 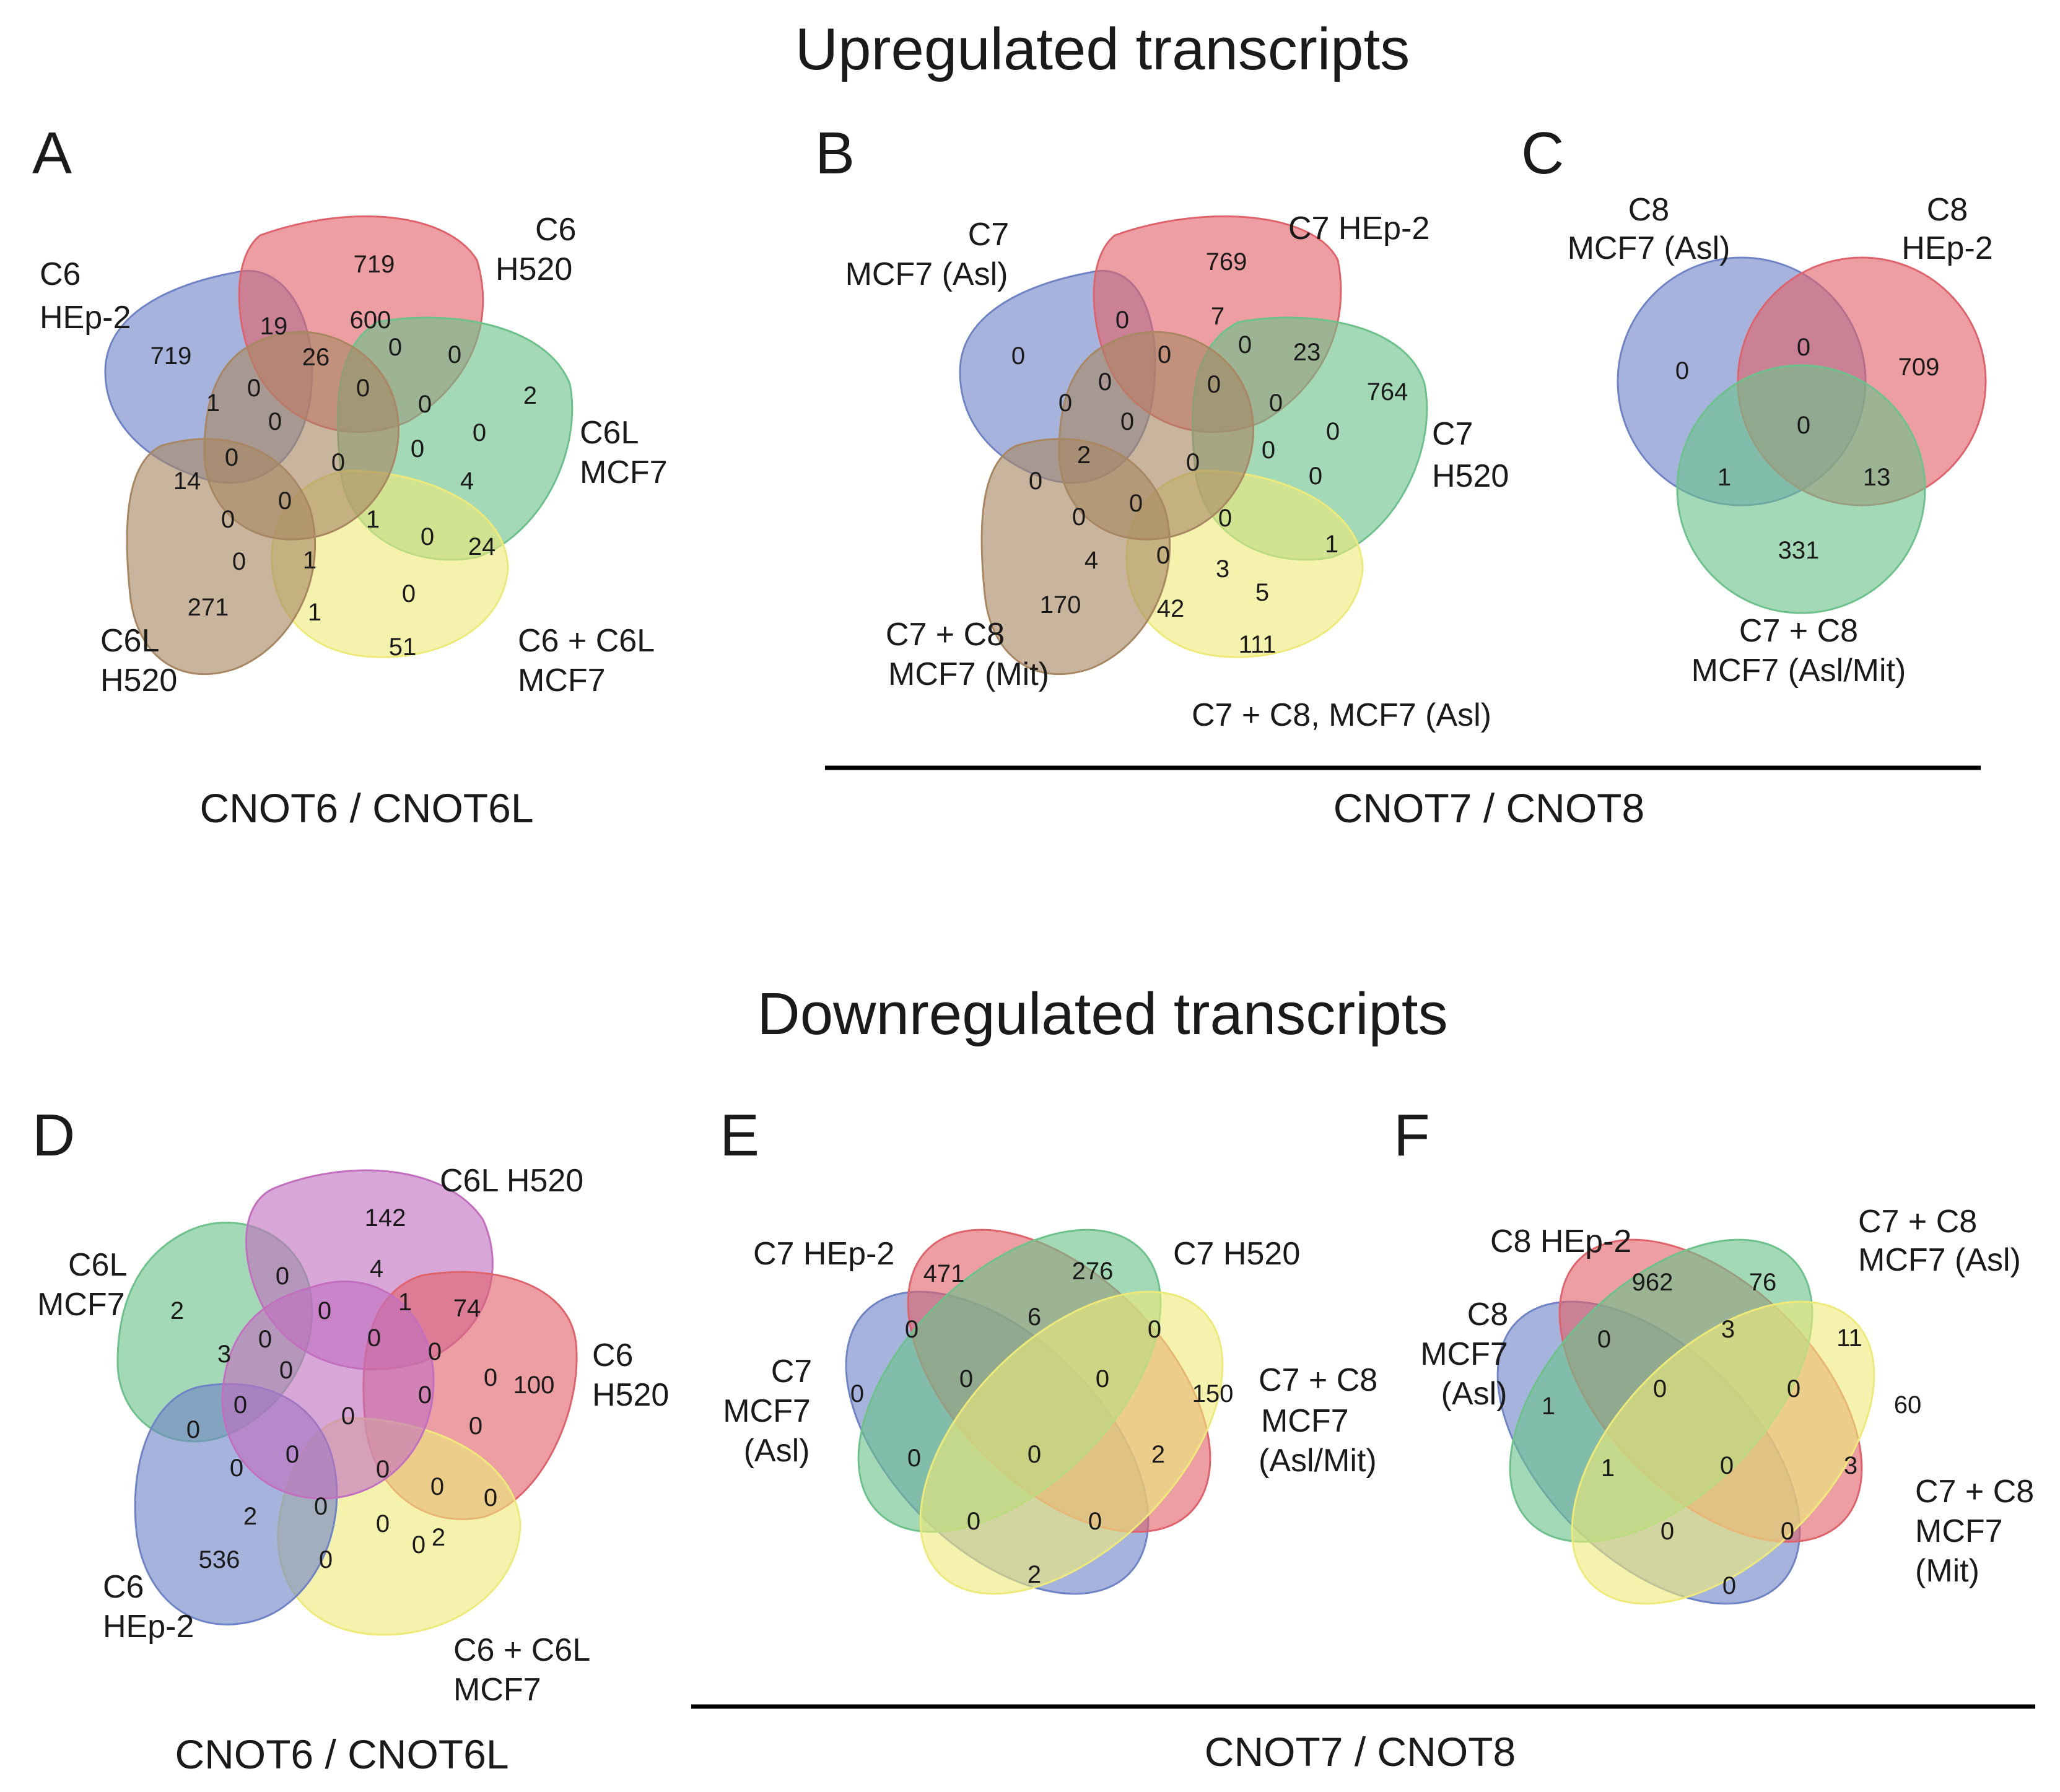 What do you see at coordinates (467, 1308) in the screenshot?
I see `count-d-9: 74` at bounding box center [467, 1308].